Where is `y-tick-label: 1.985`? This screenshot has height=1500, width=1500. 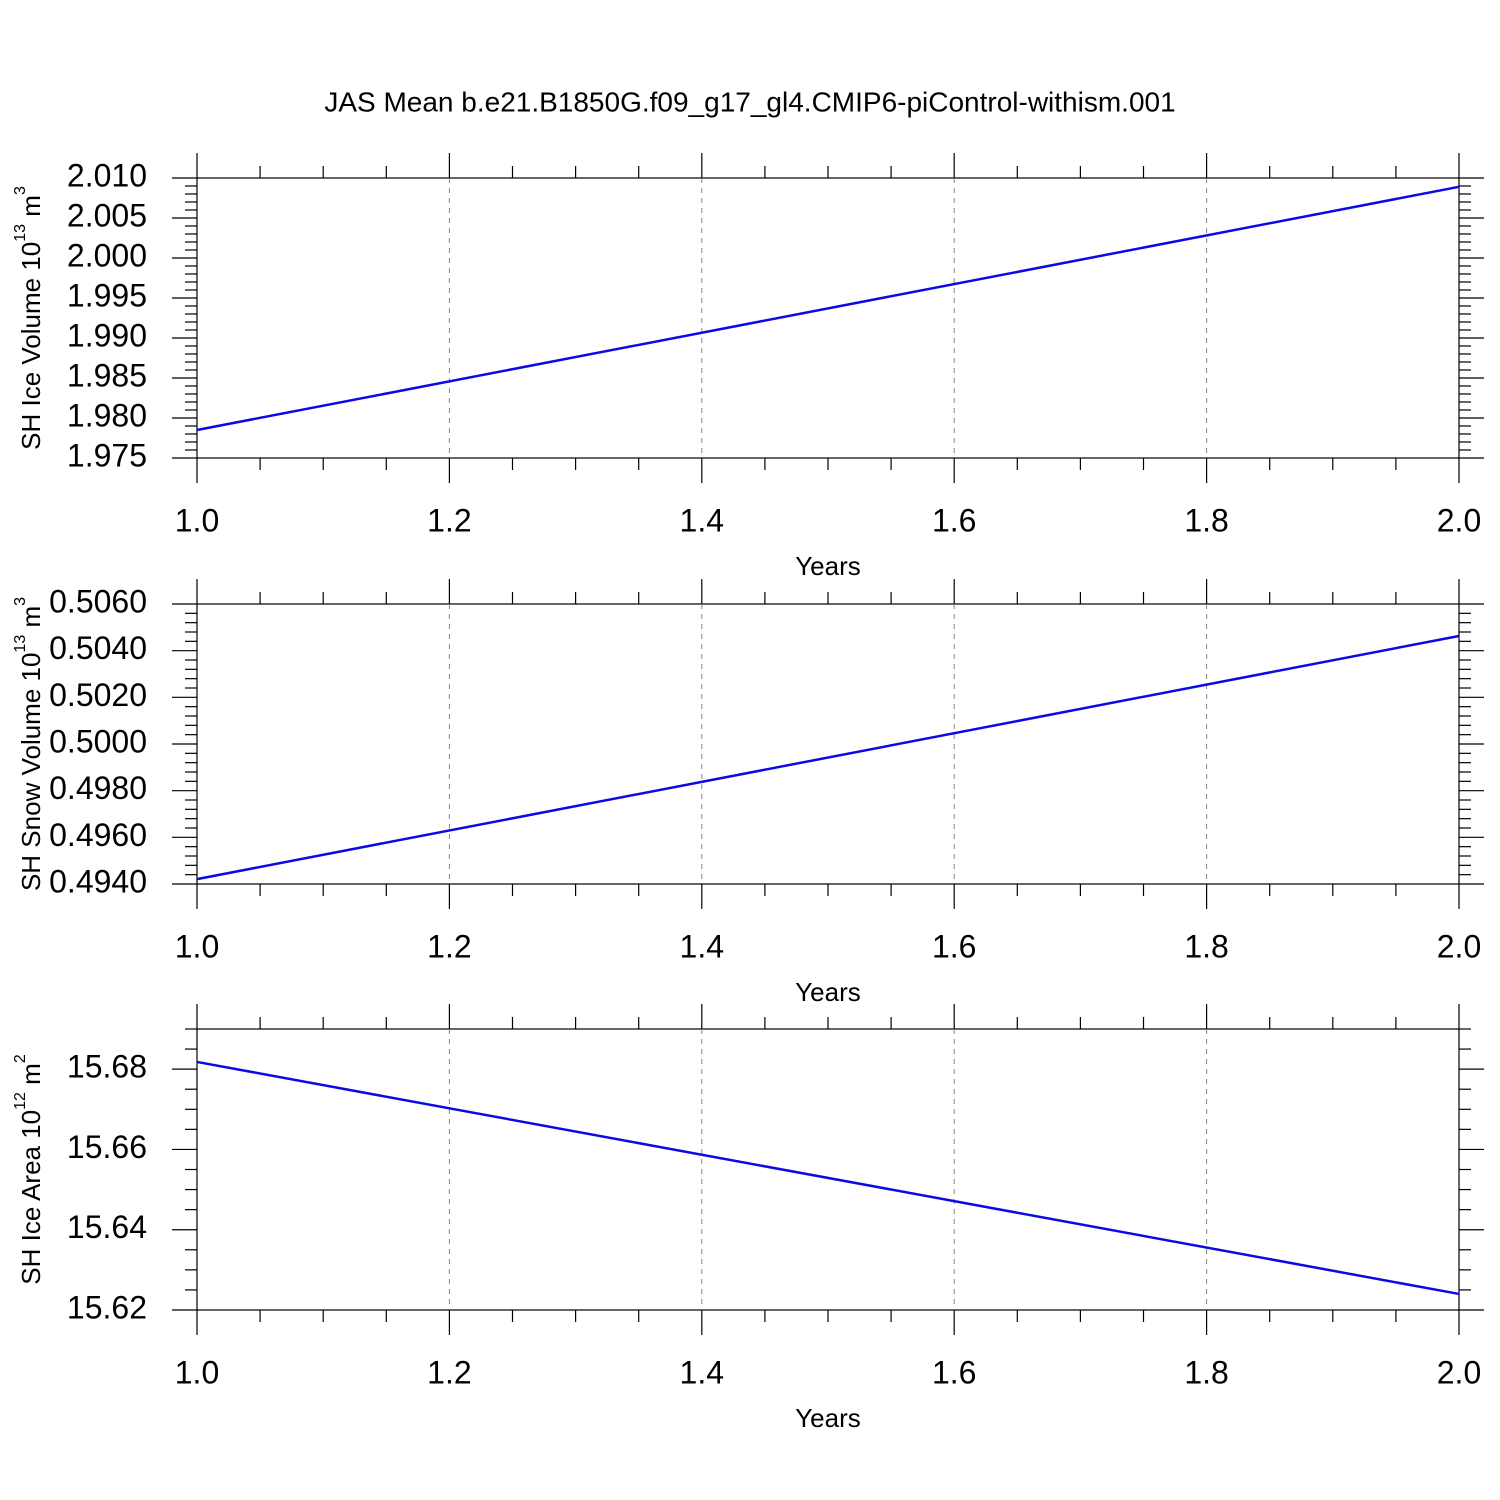
y-tick-label: 1.985 is located at coordinates (107, 375).